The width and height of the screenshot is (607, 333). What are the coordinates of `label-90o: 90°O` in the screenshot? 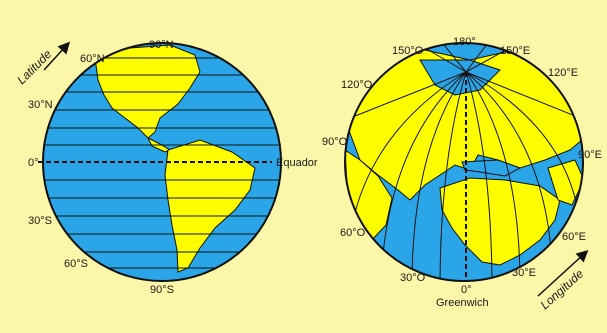 It's located at (335, 142).